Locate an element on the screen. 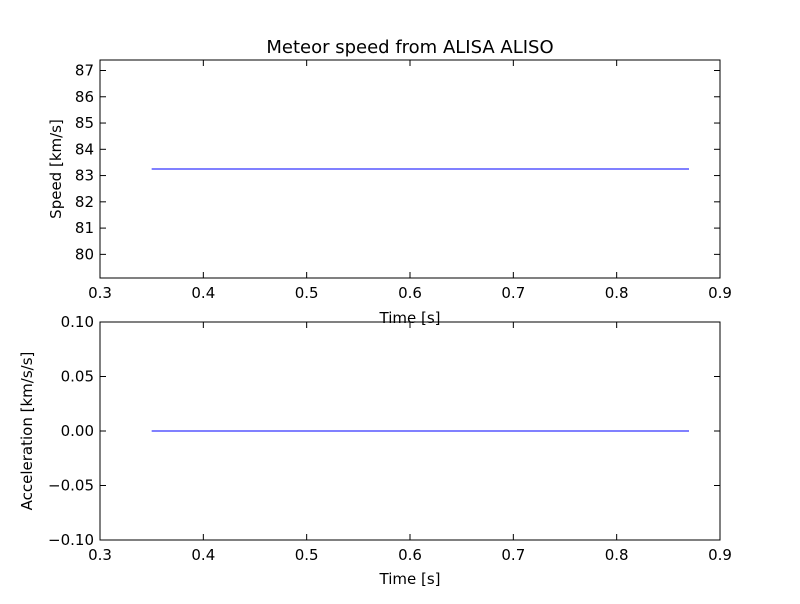 The width and height of the screenshot is (800, 604). speed-x-tick-label: 0.9 is located at coordinates (720, 293).